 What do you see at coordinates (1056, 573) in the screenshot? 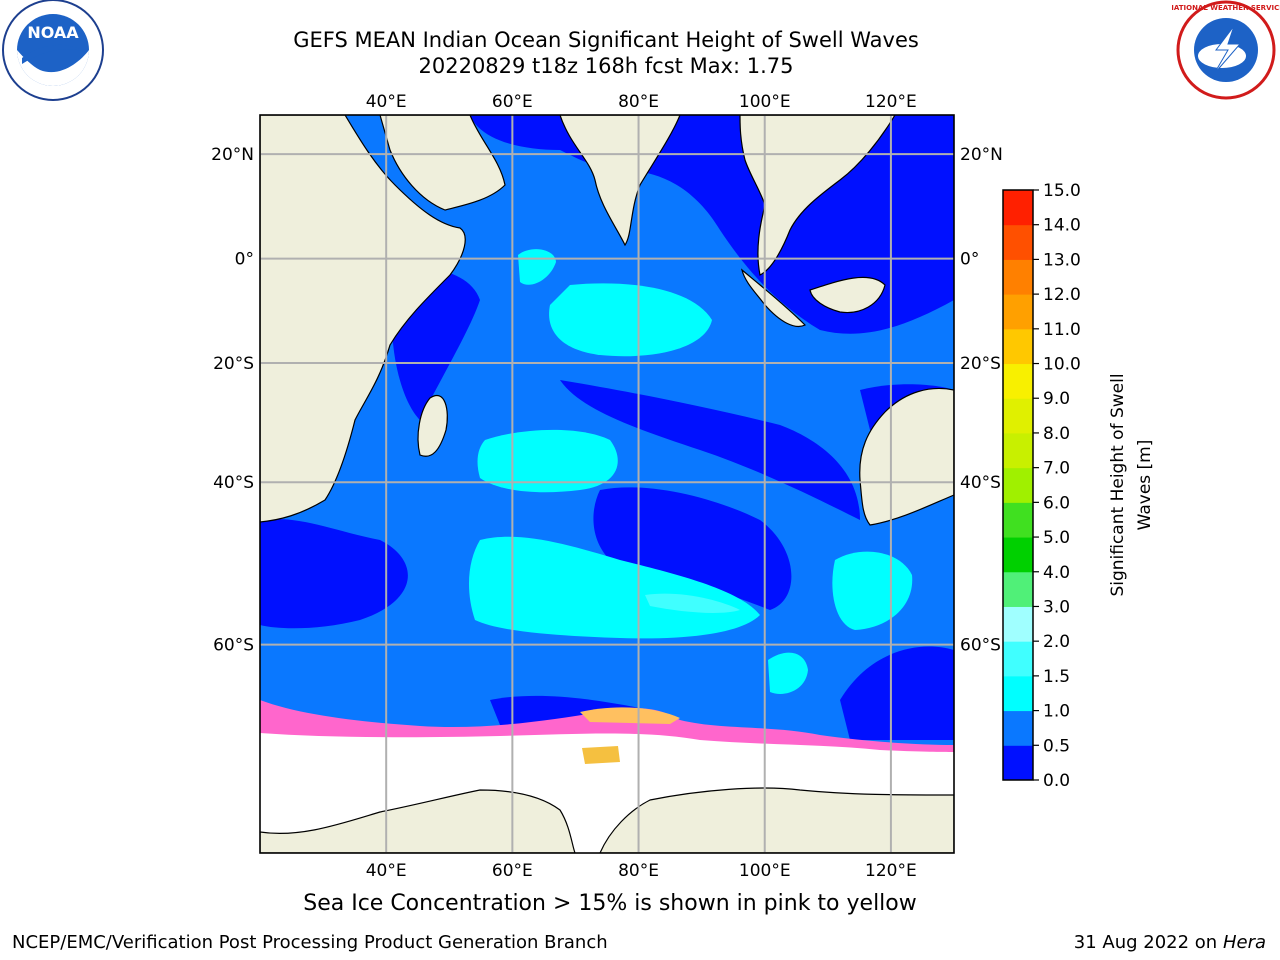
I see `colorbar-tick-label: 4.0` at bounding box center [1056, 573].